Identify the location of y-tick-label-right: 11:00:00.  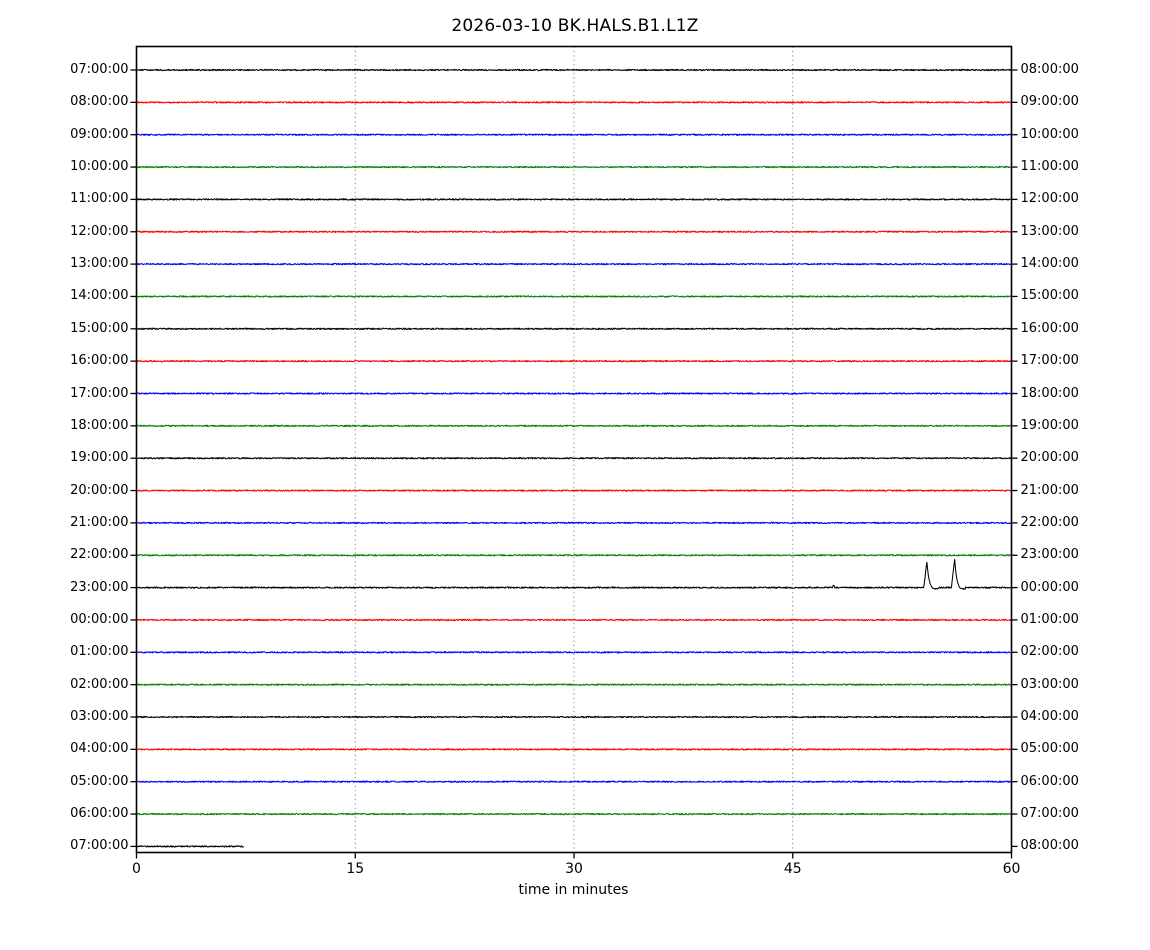
(1049, 167).